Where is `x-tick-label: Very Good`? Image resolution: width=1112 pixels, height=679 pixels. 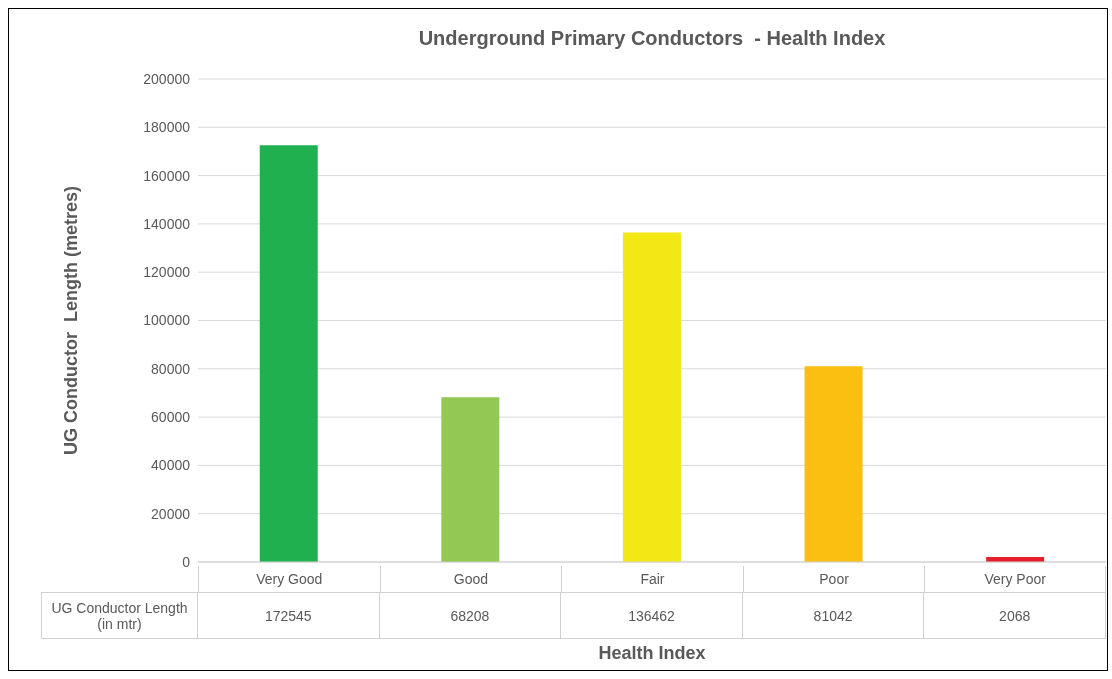
x-tick-label: Very Good is located at coordinates (289, 579).